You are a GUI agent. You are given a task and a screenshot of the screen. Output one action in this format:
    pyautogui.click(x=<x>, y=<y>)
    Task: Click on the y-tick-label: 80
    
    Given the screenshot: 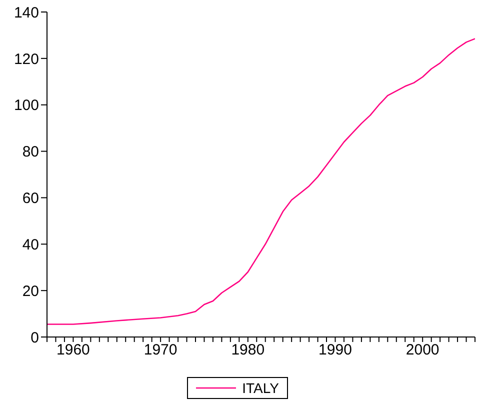 What is the action you would take?
    pyautogui.click(x=30, y=152)
    